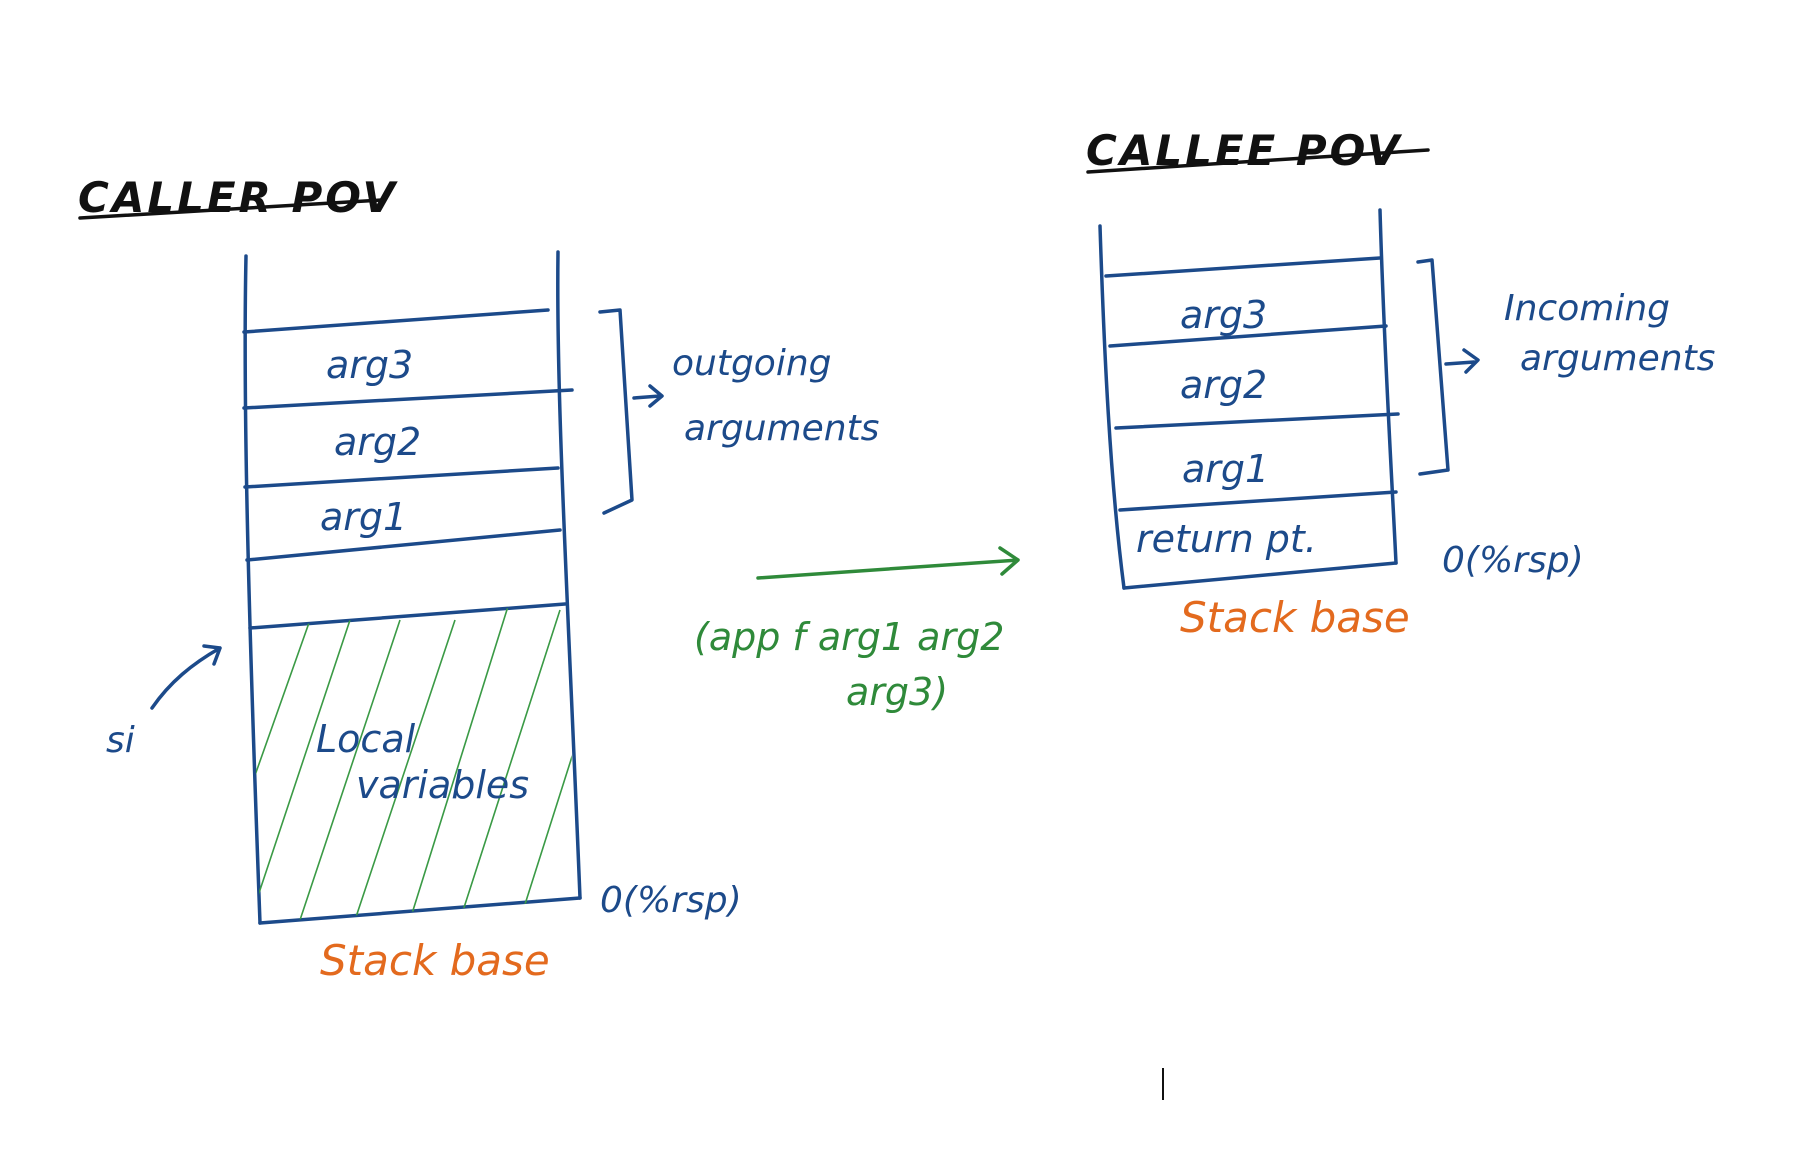 Image resolution: width=1810 pixels, height=1162 pixels. Describe the element at coordinates (888, 563) in the screenshot. I see `call-transition-arrow-icon` at that location.